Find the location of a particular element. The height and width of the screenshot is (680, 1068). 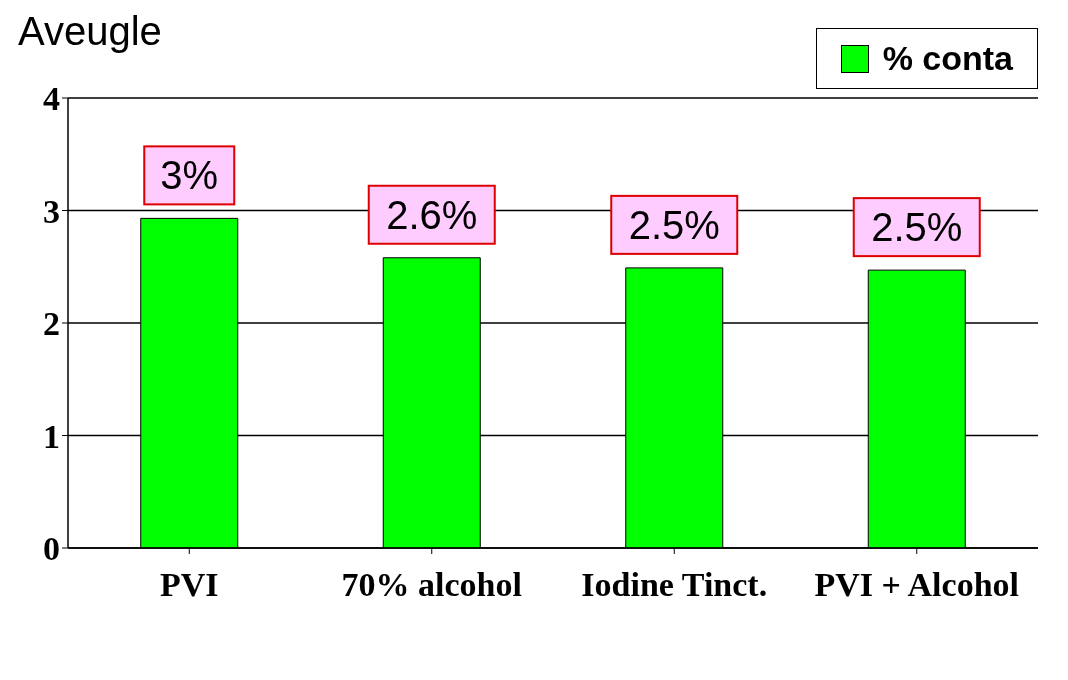

y-tick-label: 1 is located at coordinates (51, 436).